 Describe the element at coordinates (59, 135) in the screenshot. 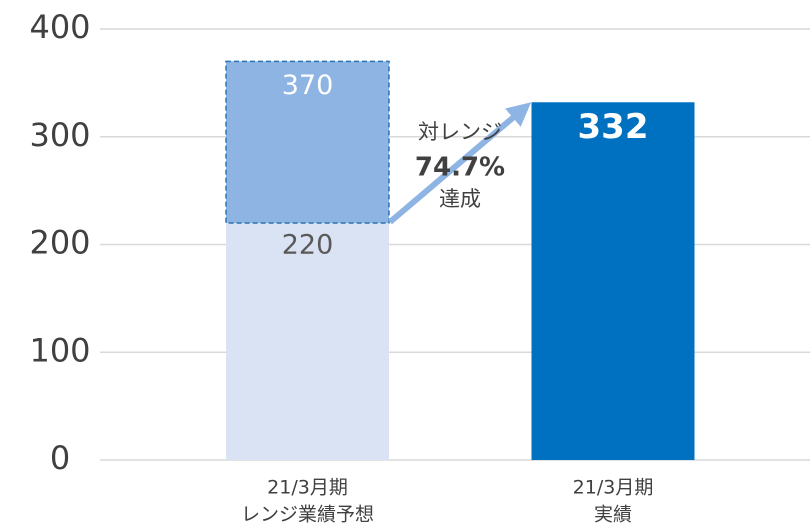

I see `y-tick-label: 300` at that location.